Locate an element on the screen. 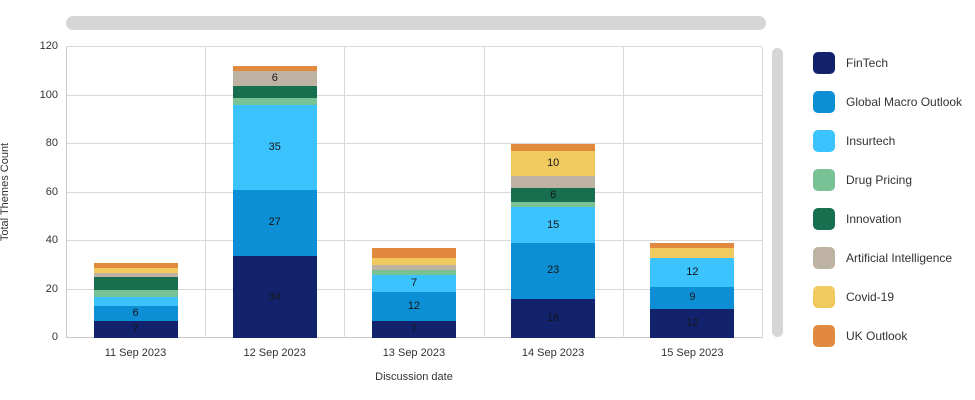  bar-segment: 34 is located at coordinates (274, 296).